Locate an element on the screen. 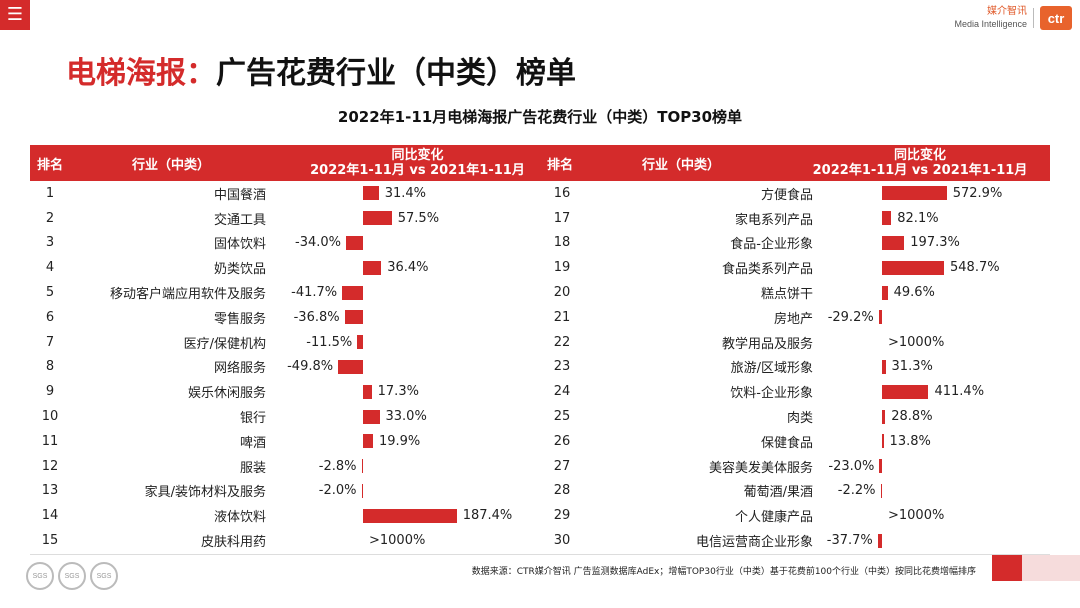 This screenshot has width=1080, height=608. rank-number: 28 is located at coordinates (562, 491).